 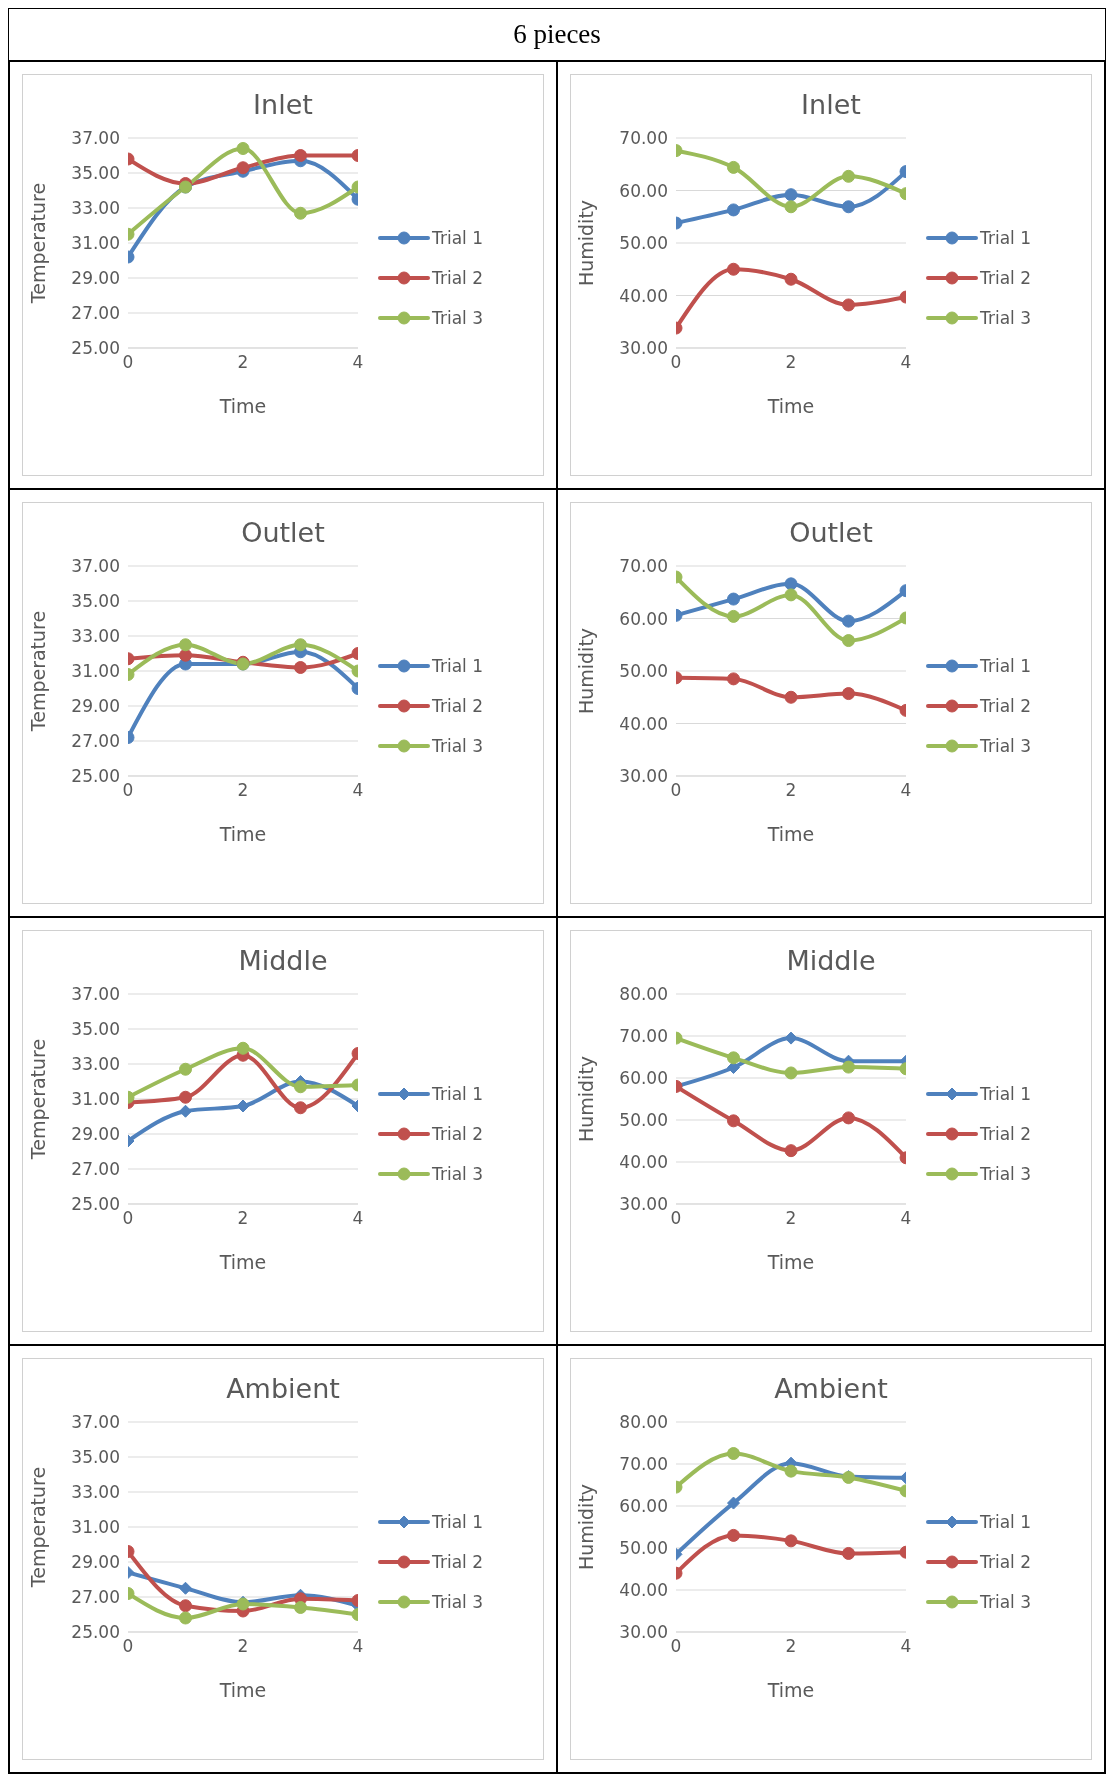 I want to click on y-tick-label: 33.00, so click(x=95, y=1492).